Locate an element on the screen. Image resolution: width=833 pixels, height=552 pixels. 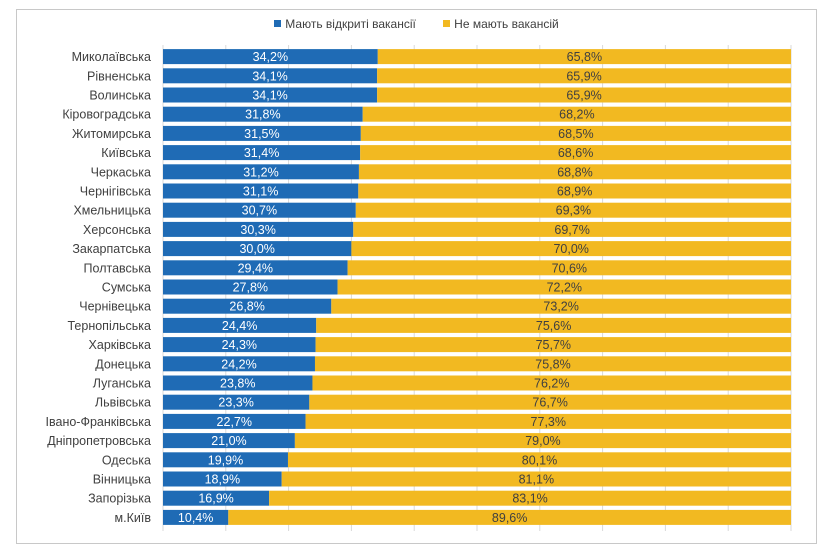
data-label: 34,2% is located at coordinates (270, 57).